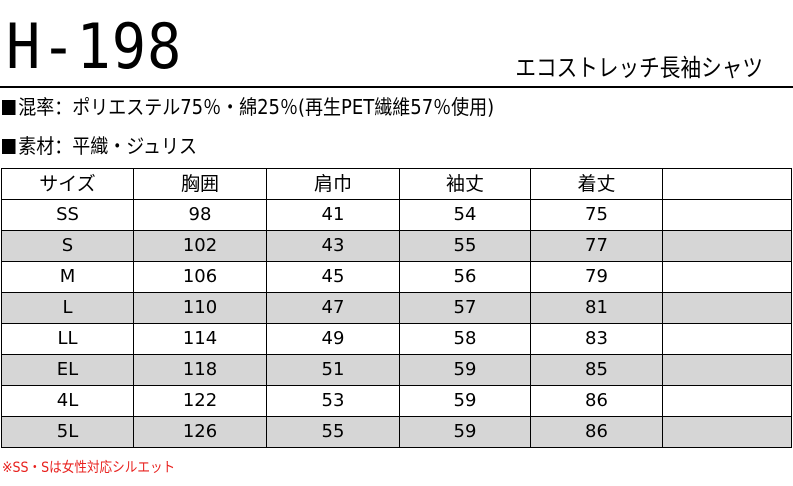  I want to click on cell-sleeve: 54, so click(465, 215).